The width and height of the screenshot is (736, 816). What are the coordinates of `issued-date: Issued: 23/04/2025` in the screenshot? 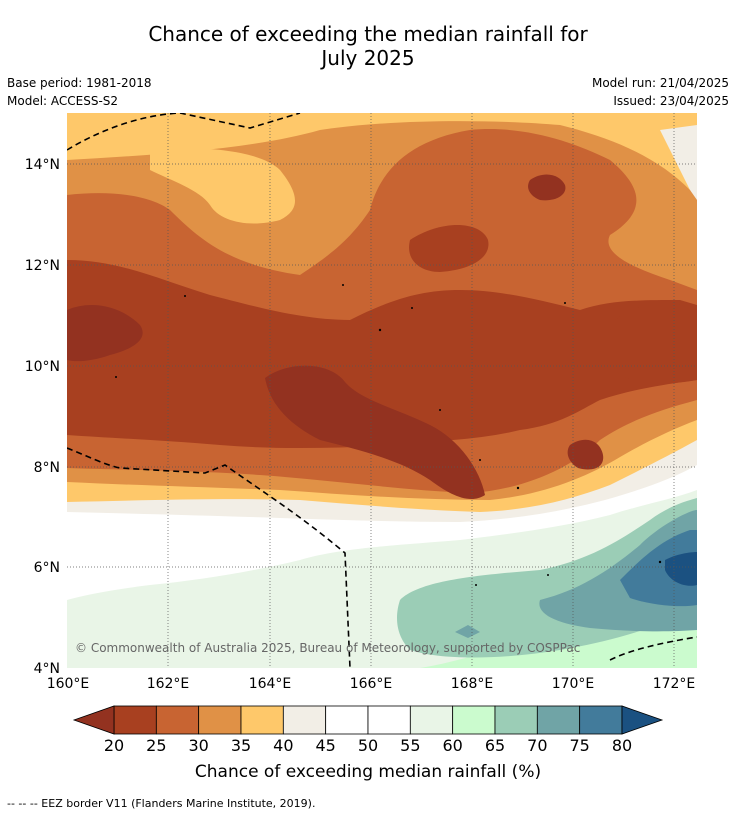 It's located at (671, 101).